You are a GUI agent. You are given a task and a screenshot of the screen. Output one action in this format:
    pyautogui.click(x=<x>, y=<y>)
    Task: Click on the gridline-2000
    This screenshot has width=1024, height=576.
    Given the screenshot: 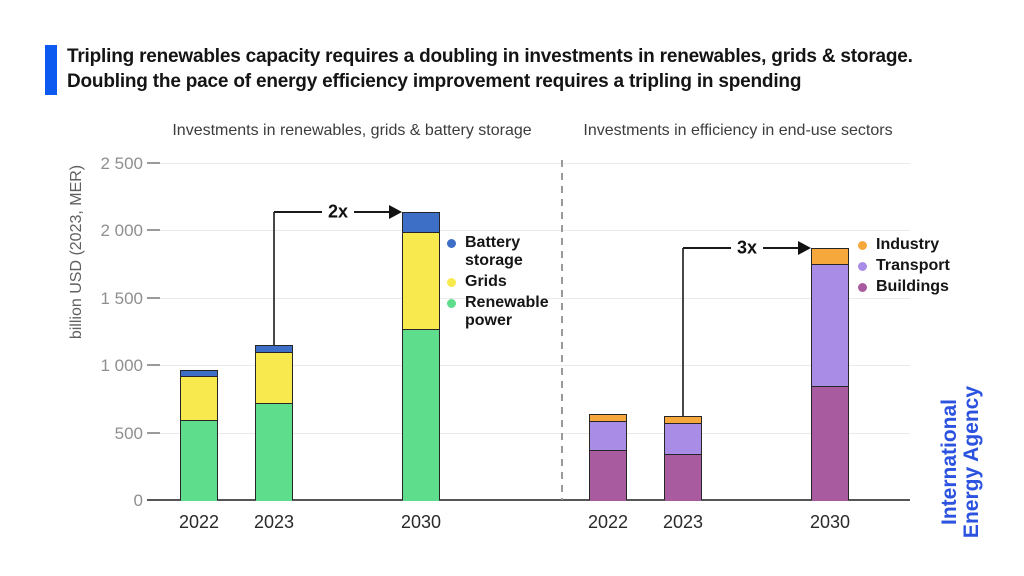 What is the action you would take?
    pyautogui.click(x=535, y=231)
    